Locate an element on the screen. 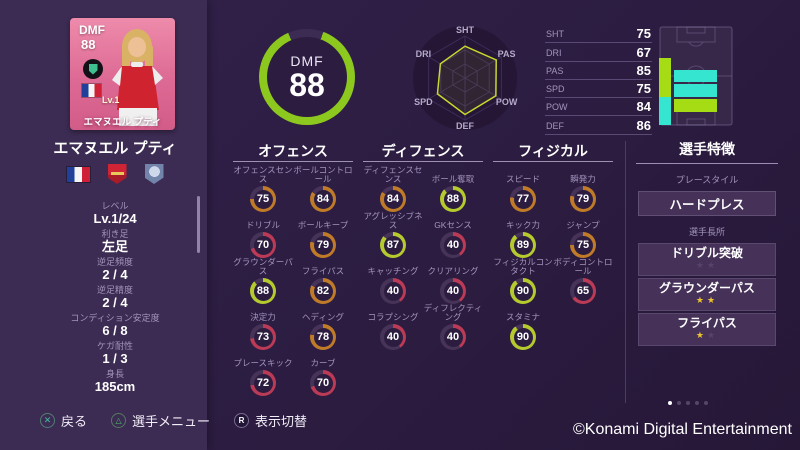 The image size is (800, 450). stat-gauge-value: 73 is located at coordinates (263, 337).